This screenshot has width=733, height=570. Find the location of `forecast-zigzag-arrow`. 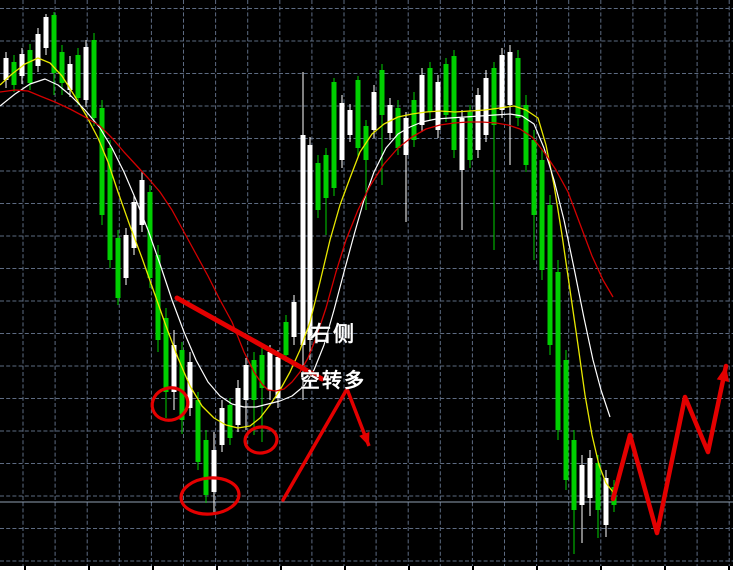

forecast-zigzag-arrow is located at coordinates (669, 449).